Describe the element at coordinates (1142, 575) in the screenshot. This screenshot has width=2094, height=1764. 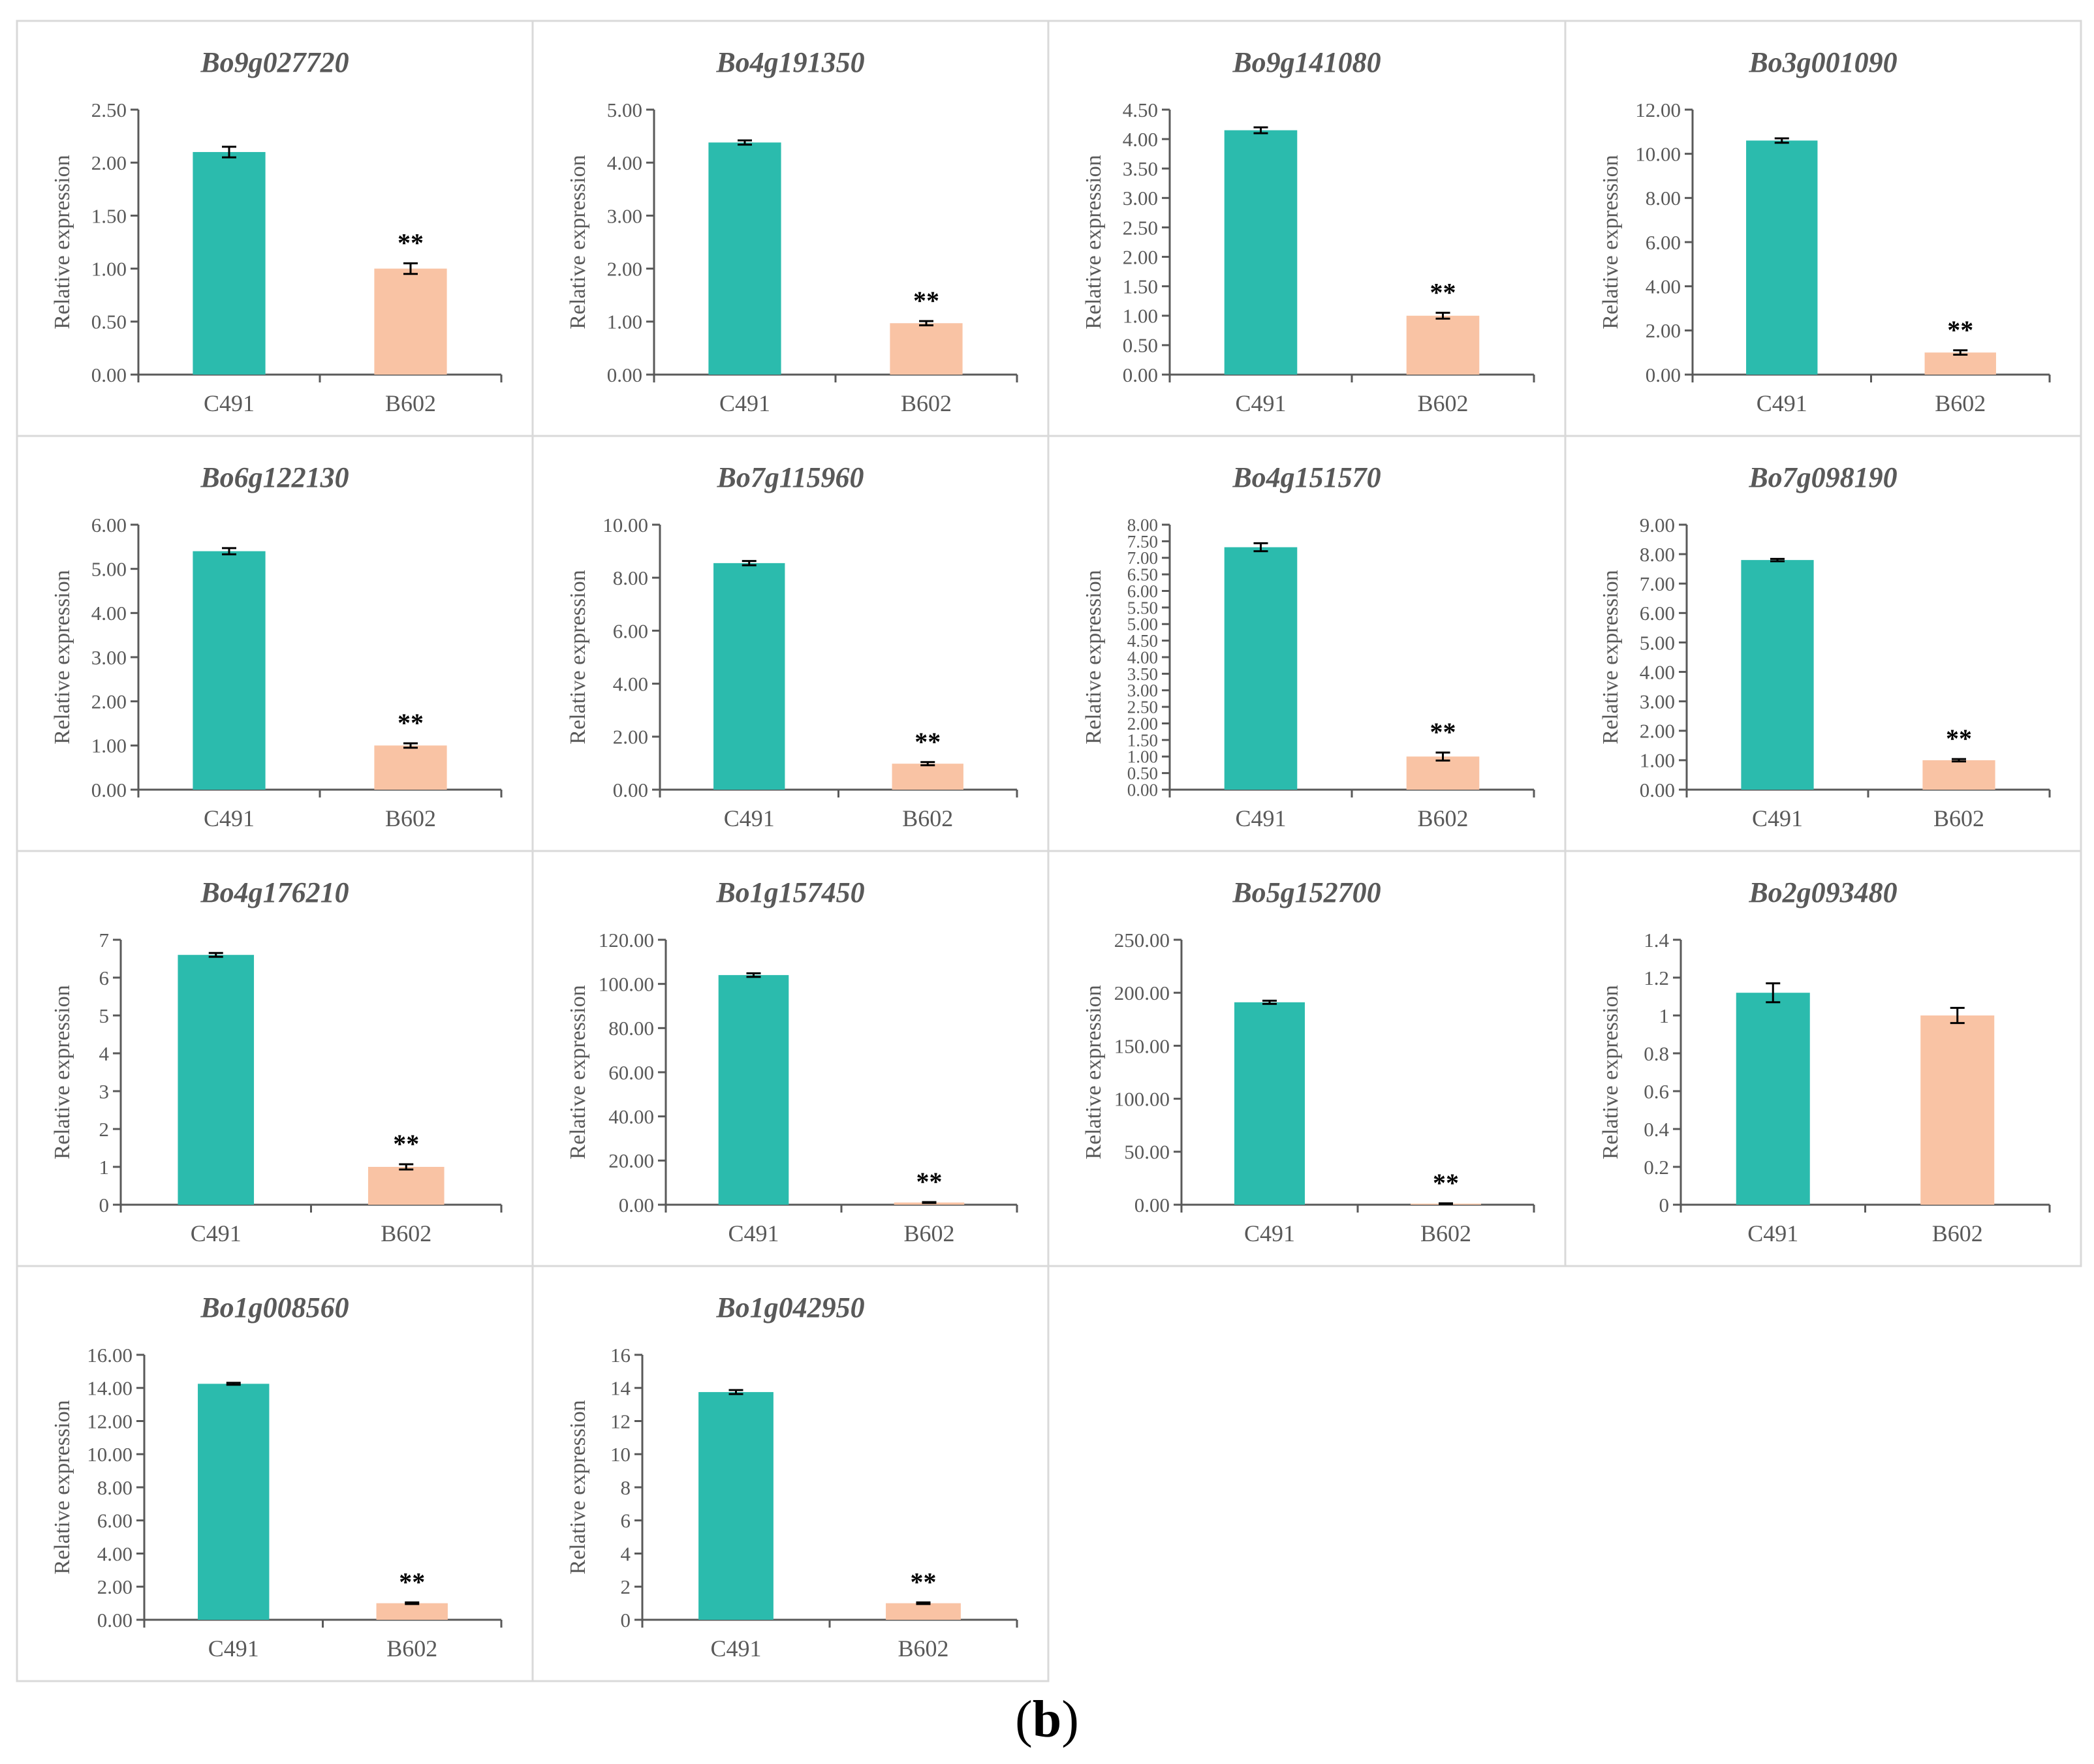
I see `y-tick-label: 6.50` at that location.